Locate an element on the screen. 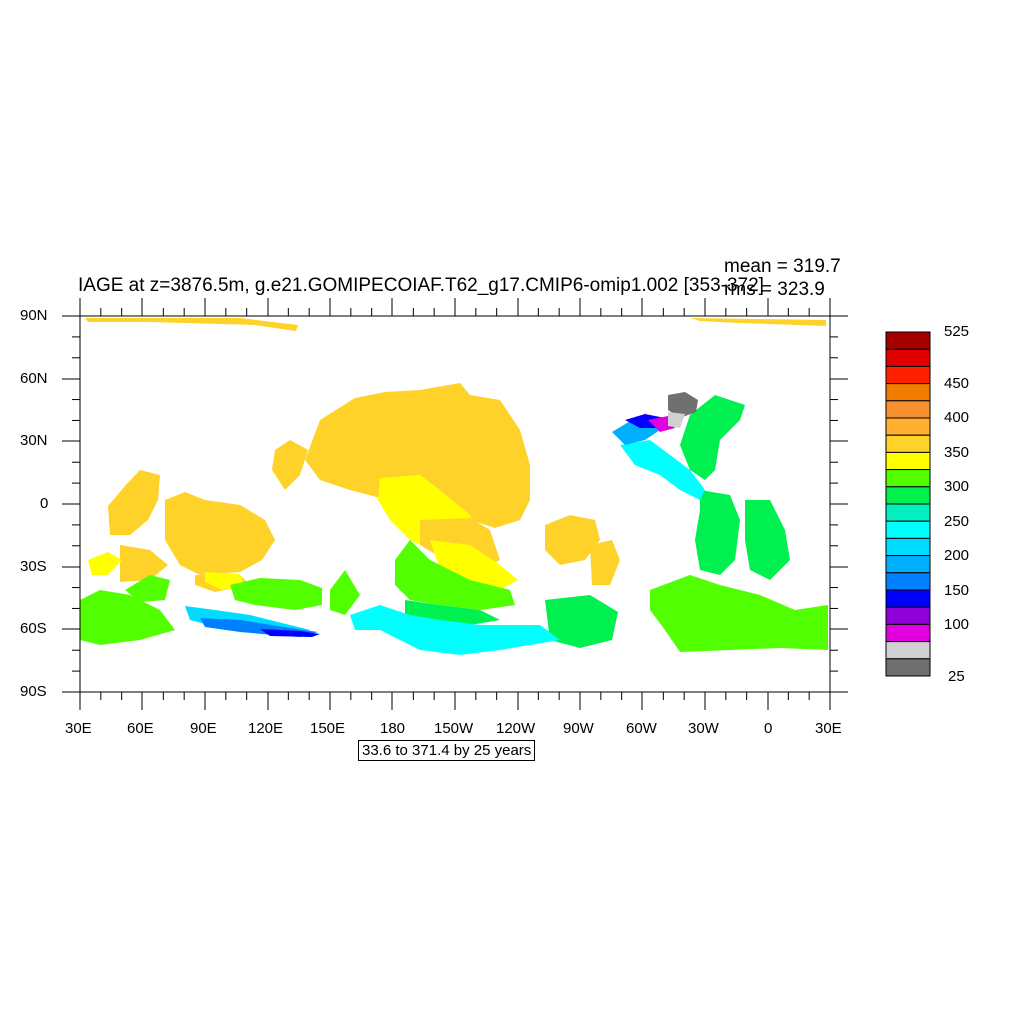  region-pacific-north is located at coordinates (417, 455).